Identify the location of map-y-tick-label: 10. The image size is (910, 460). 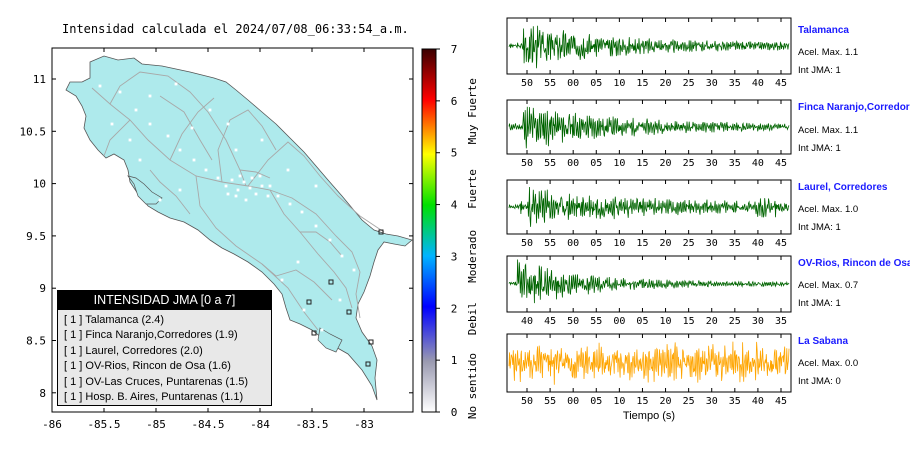
(39, 184).